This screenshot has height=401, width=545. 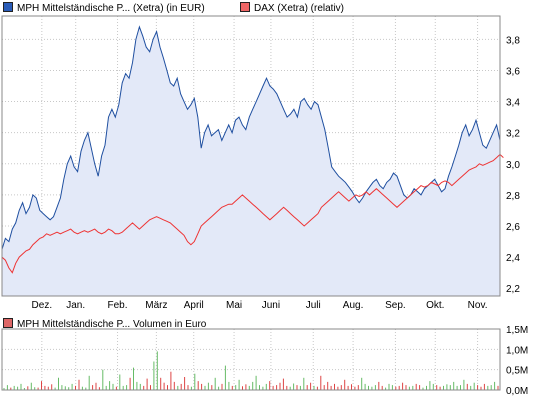 What do you see at coordinates (118, 305) in the screenshot?
I see `x-tick-label: Feb.` at bounding box center [118, 305].